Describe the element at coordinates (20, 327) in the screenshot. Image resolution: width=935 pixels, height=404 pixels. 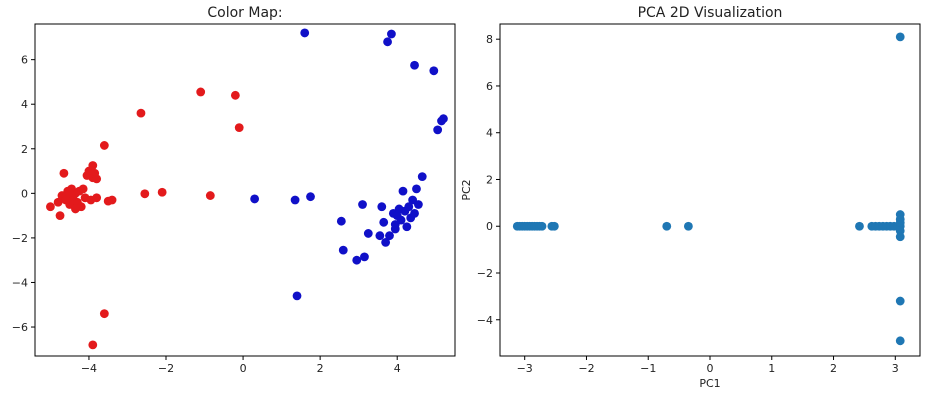
I see `y-tick-label: −6` at that location.